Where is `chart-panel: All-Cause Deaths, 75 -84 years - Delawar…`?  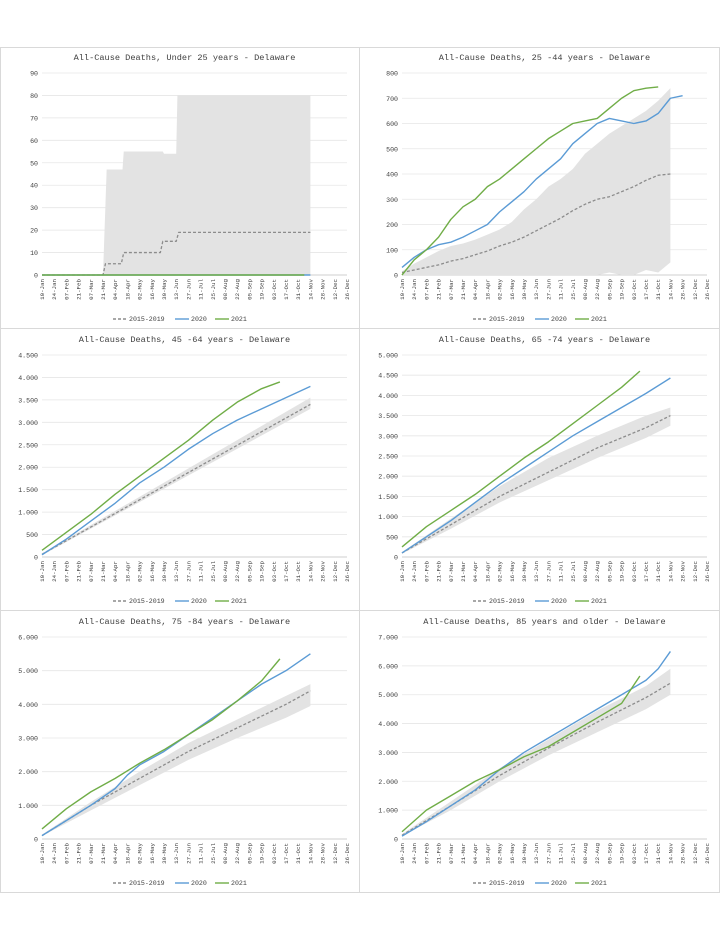
chart-panel: All-Cause Deaths, 75 -84 years - Delawar… is located at coordinates (180, 752).